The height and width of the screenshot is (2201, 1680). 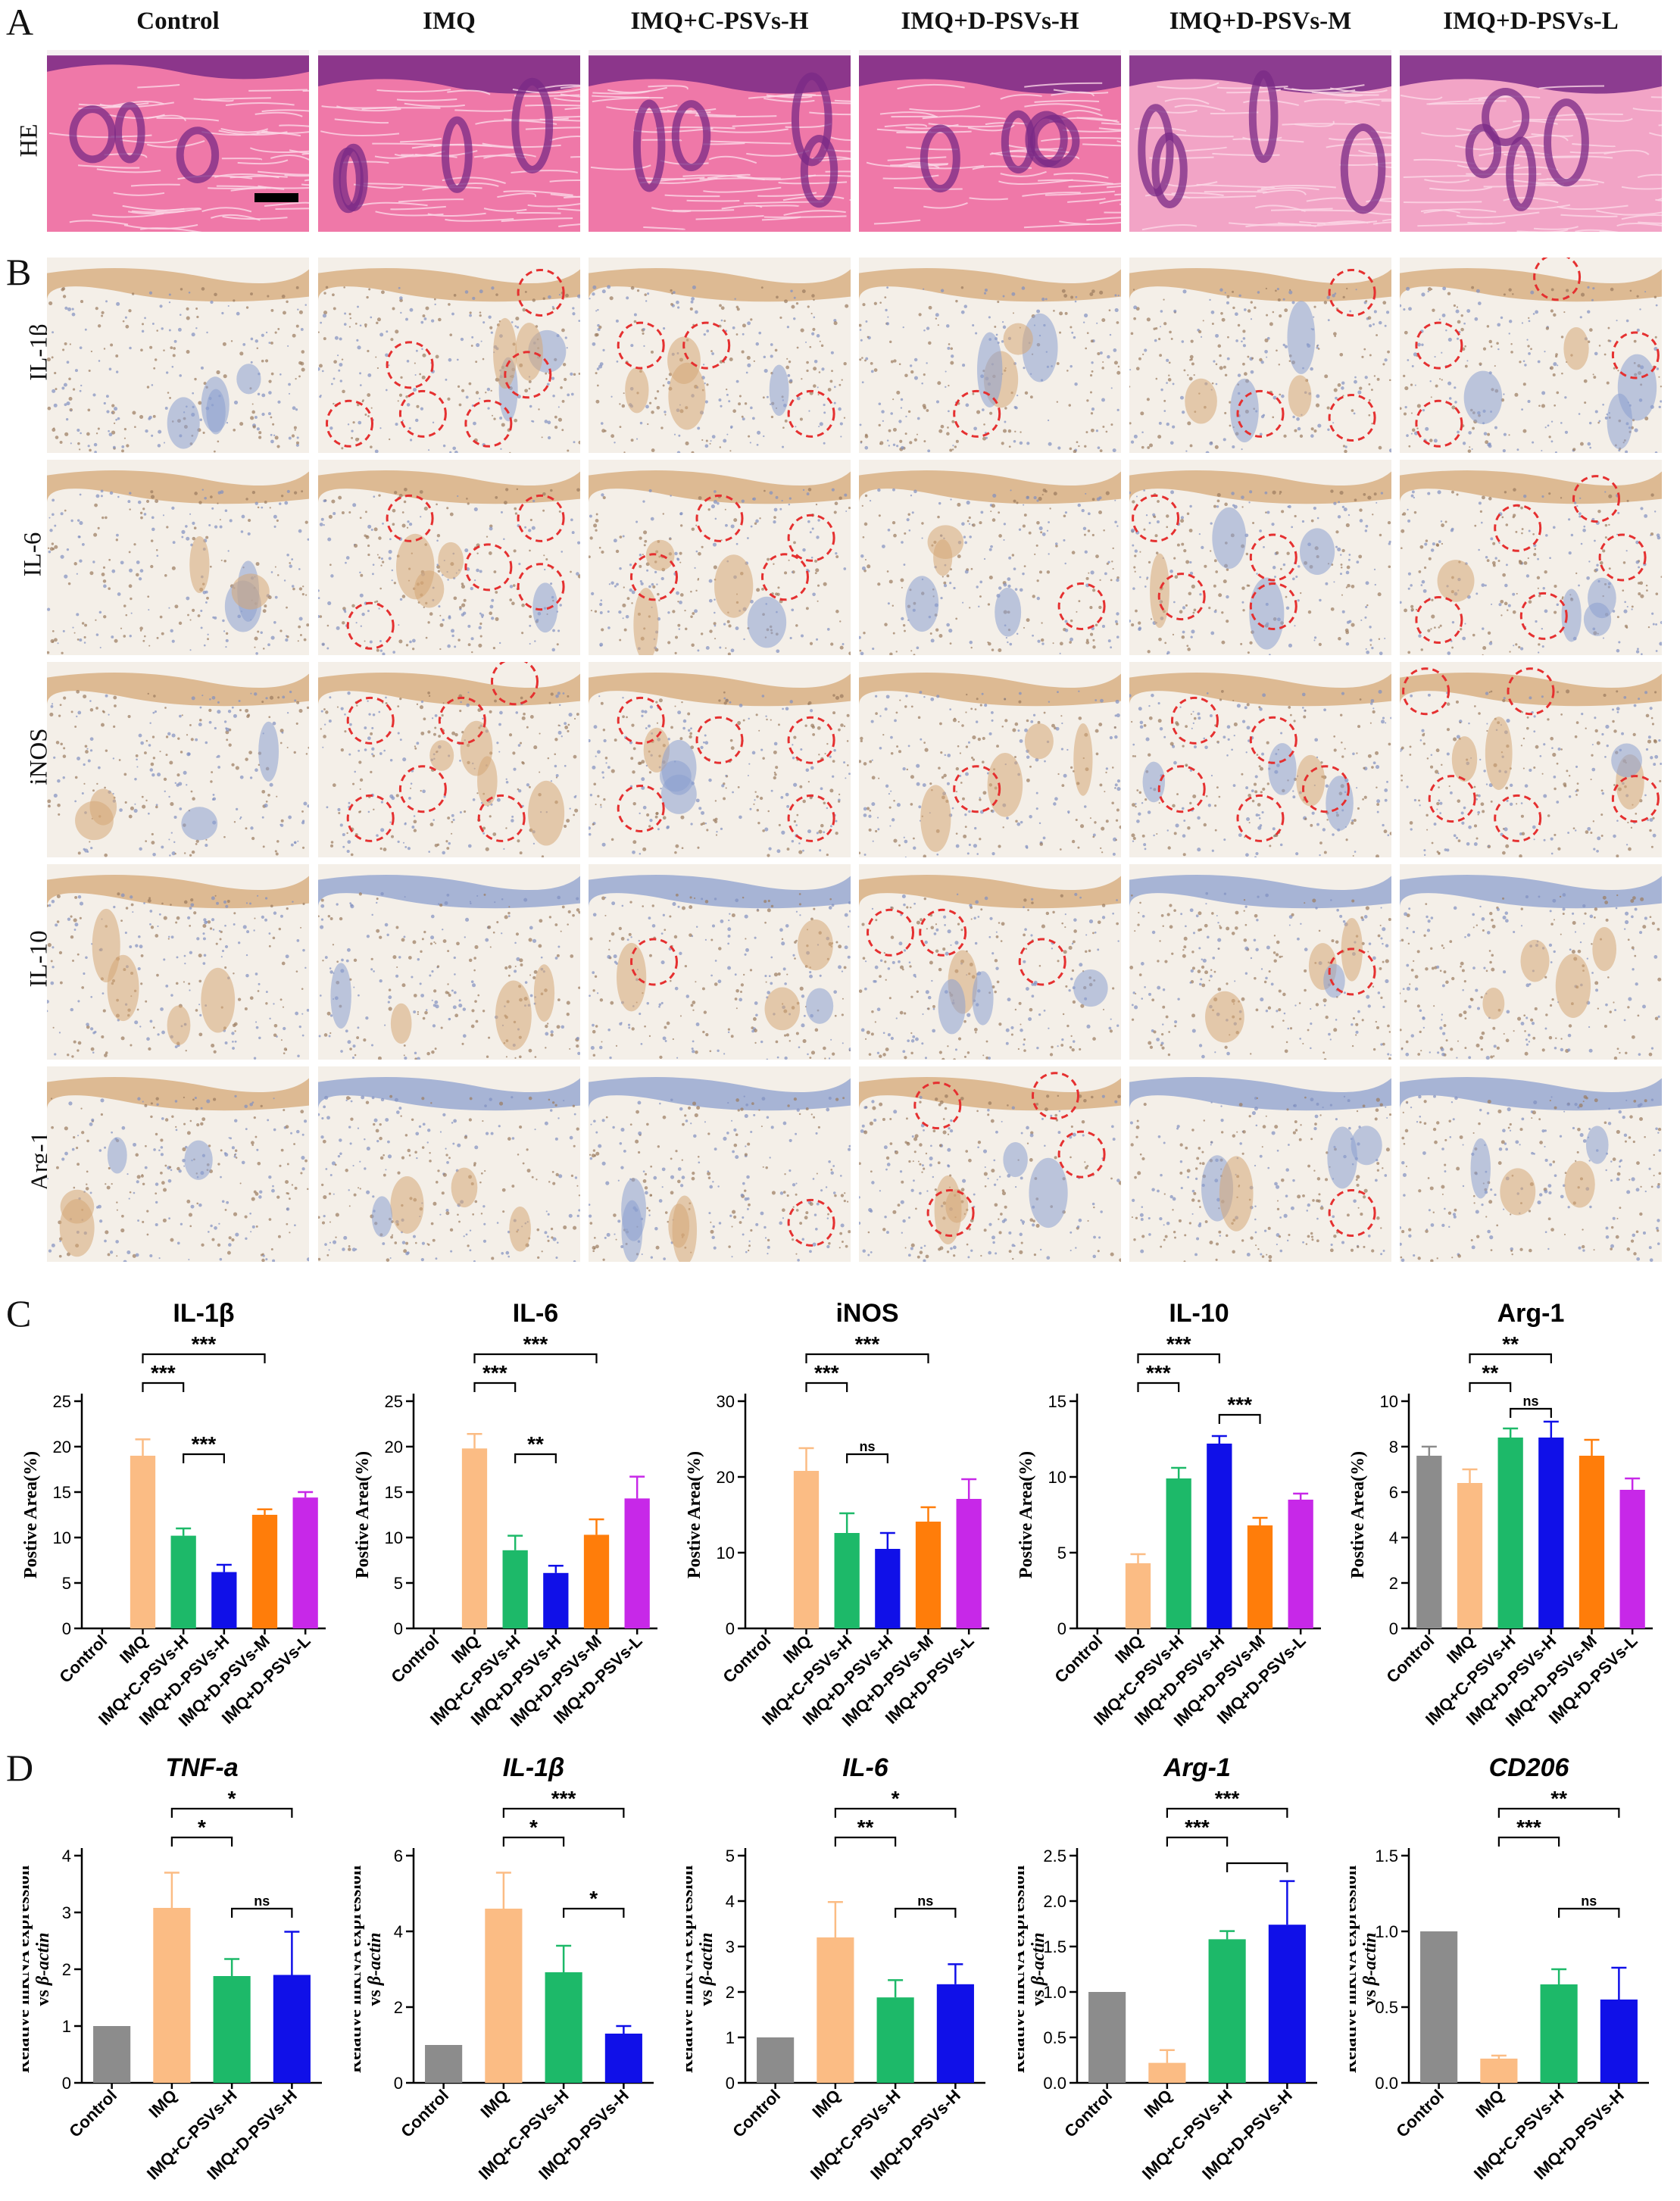 I want to click on panel-letter-c: C, so click(x=19, y=1314).